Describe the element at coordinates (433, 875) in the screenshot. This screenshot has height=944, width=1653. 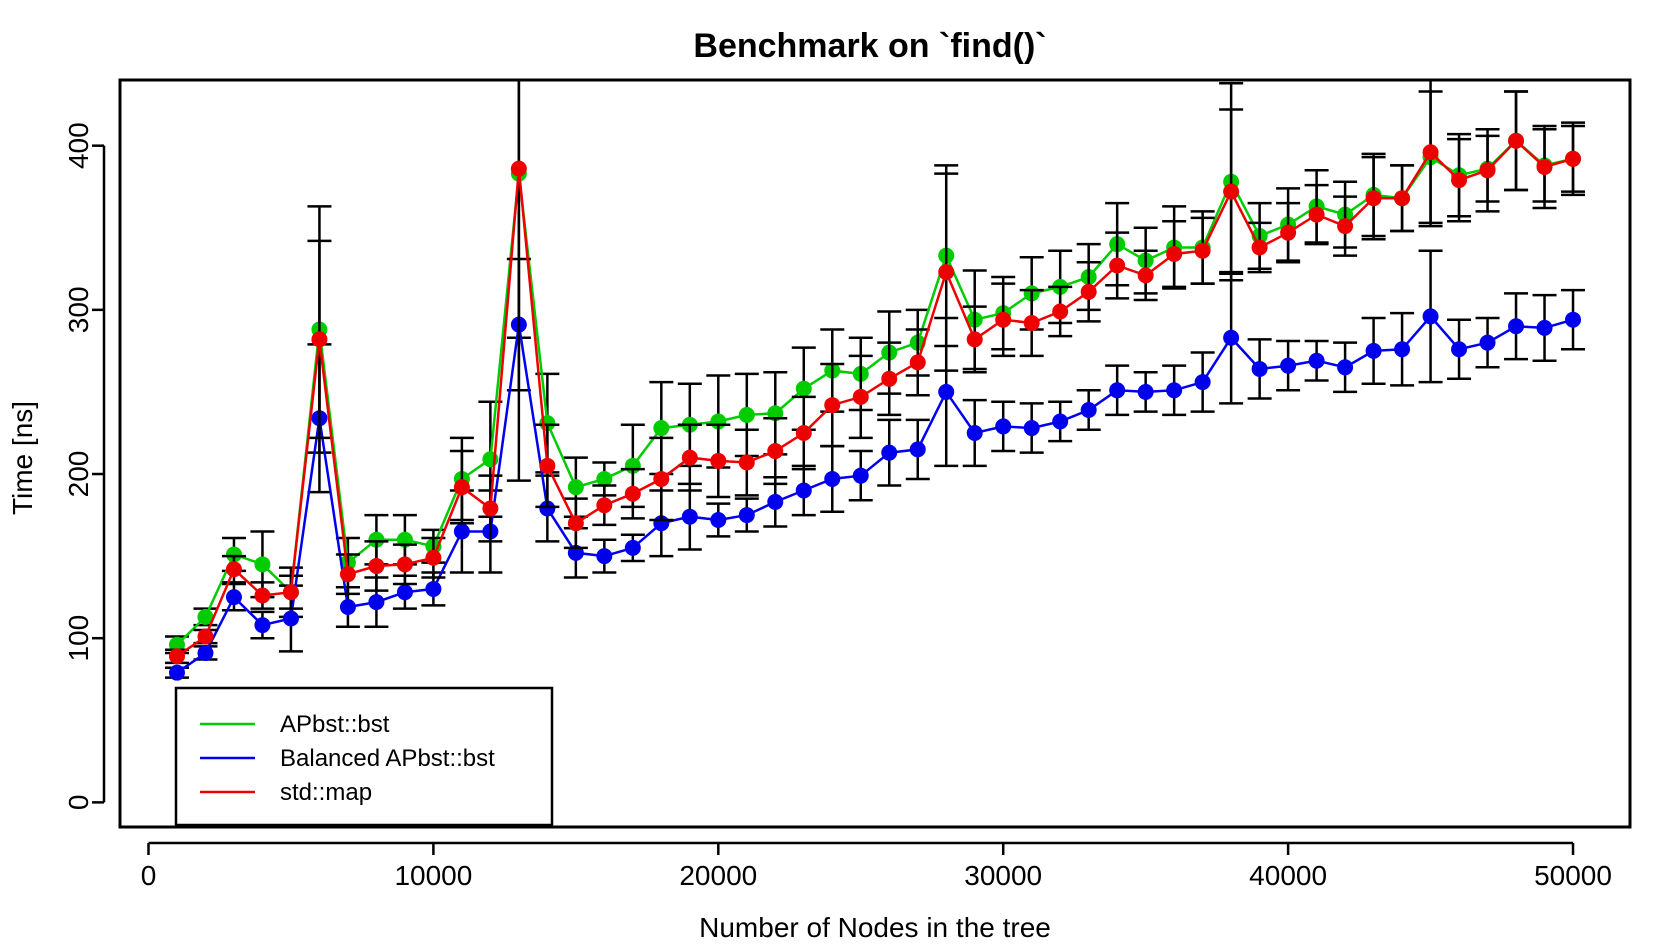
I see `x-tick-label: 10000` at that location.